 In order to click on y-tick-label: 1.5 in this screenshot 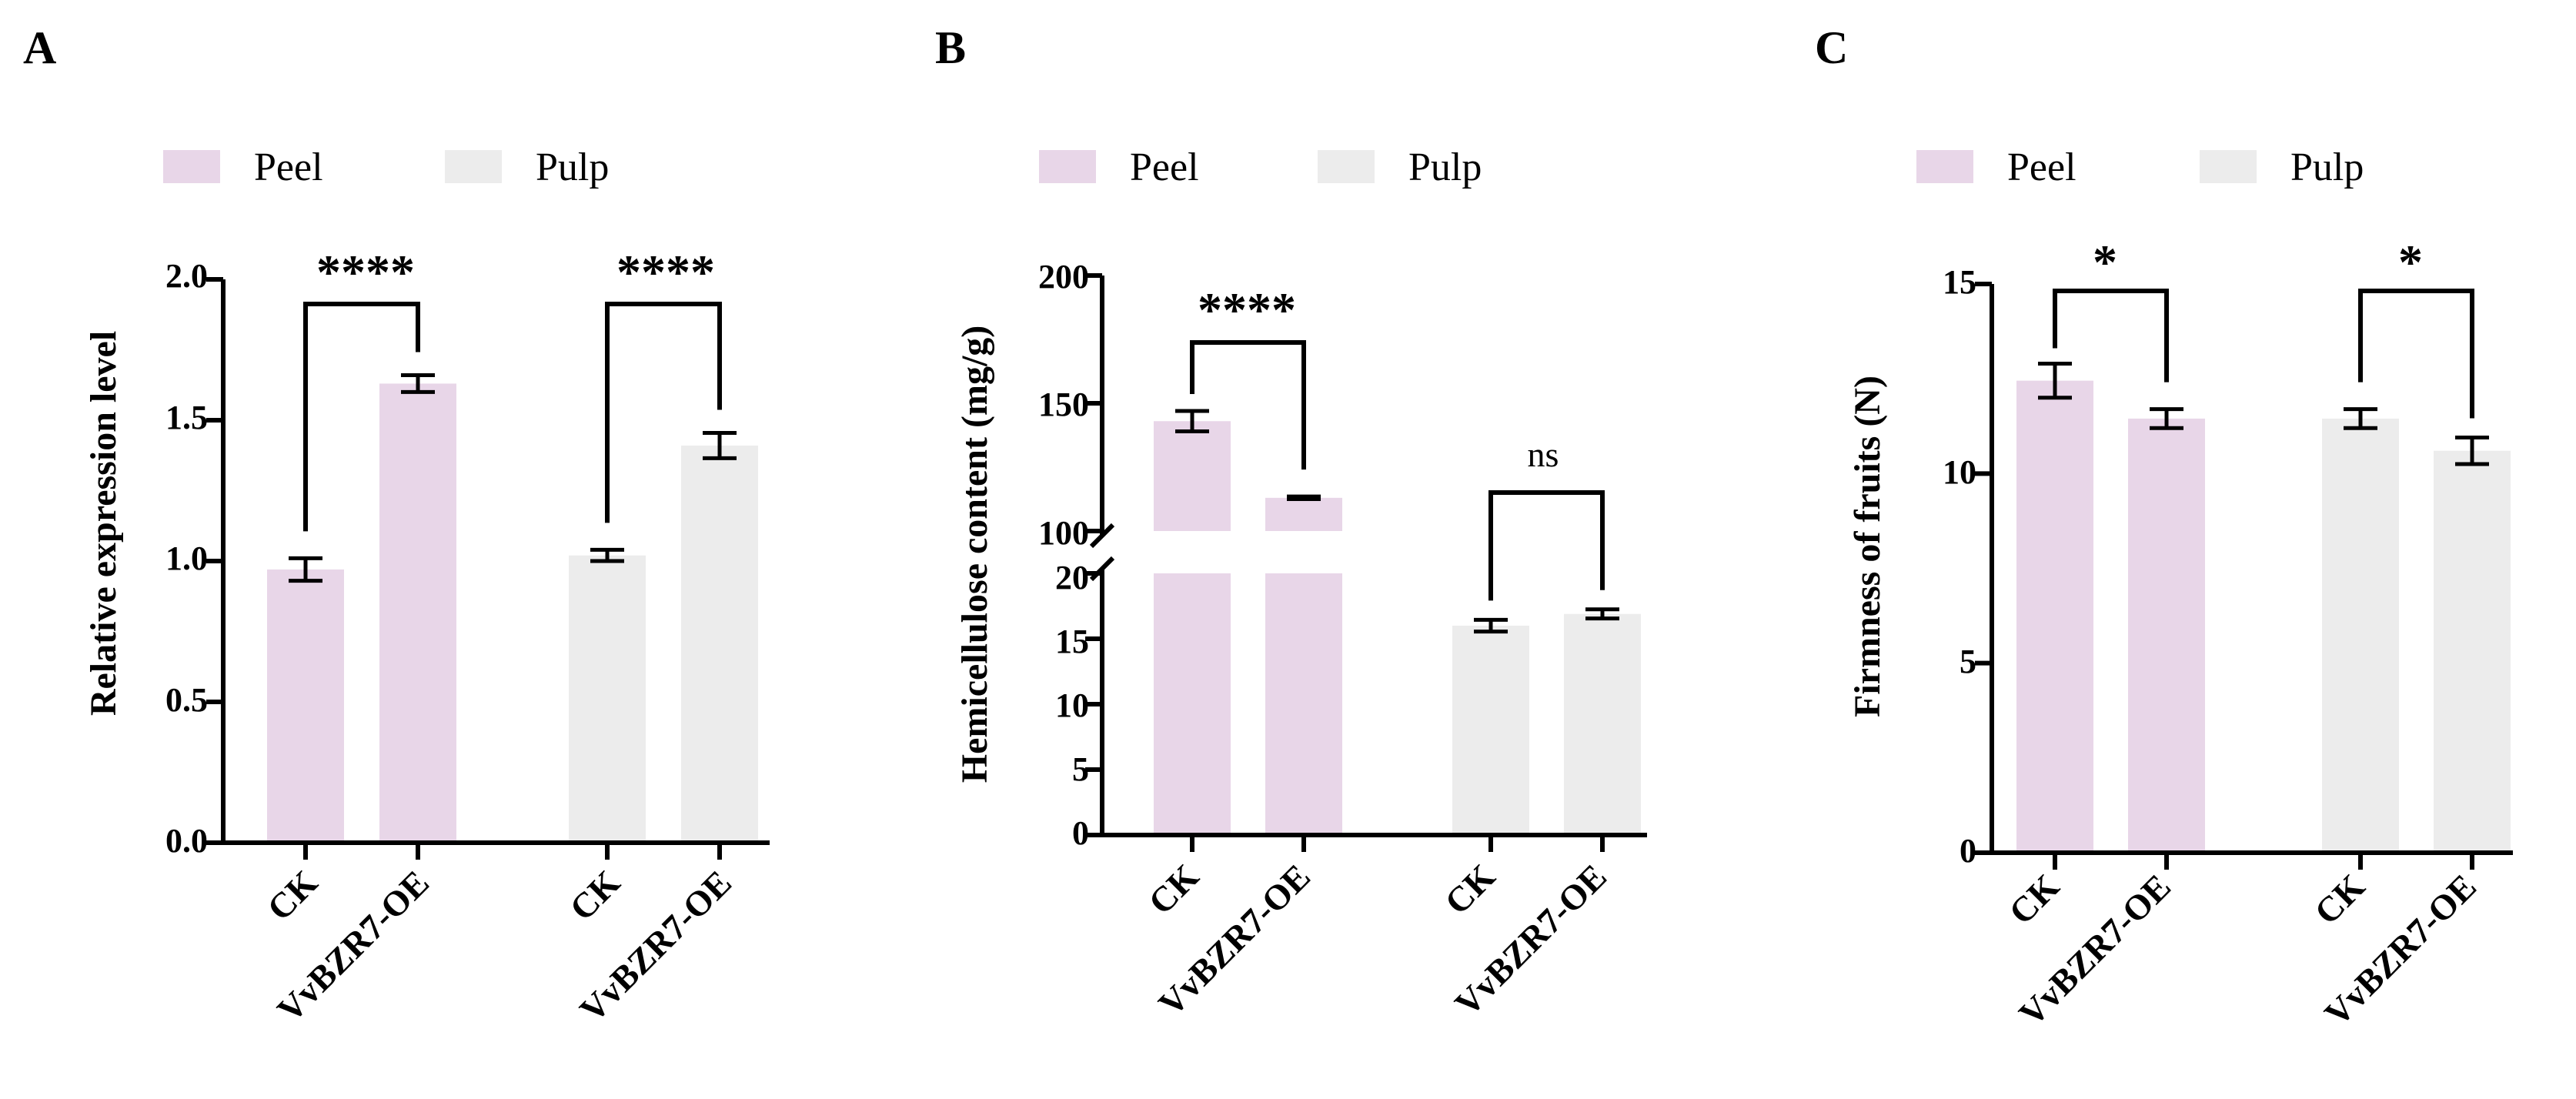, I will do `click(186, 417)`.